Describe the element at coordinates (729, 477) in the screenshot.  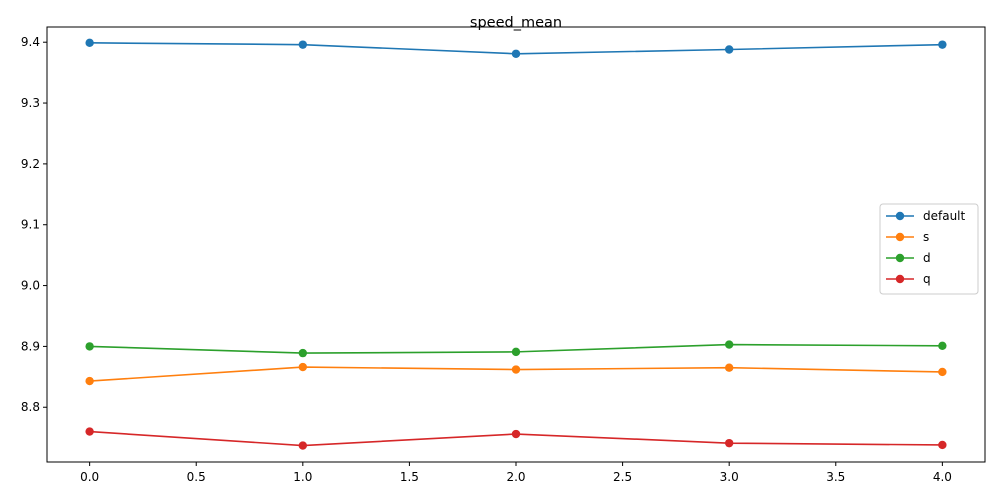
I see `x-tick-label: 3.0` at that location.